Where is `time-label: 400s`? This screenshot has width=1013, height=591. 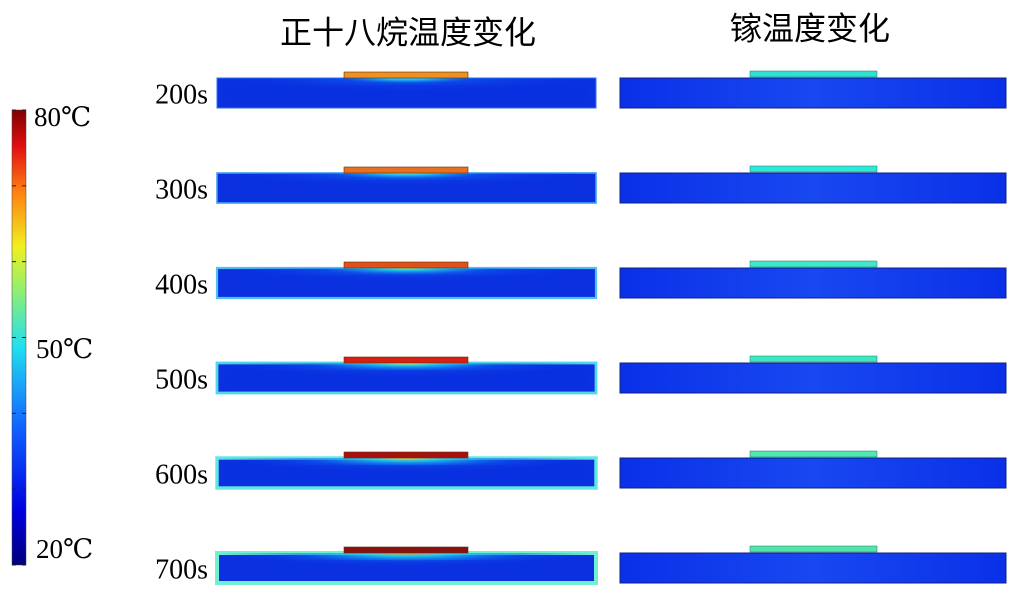
time-label: 400s is located at coordinates (181, 284).